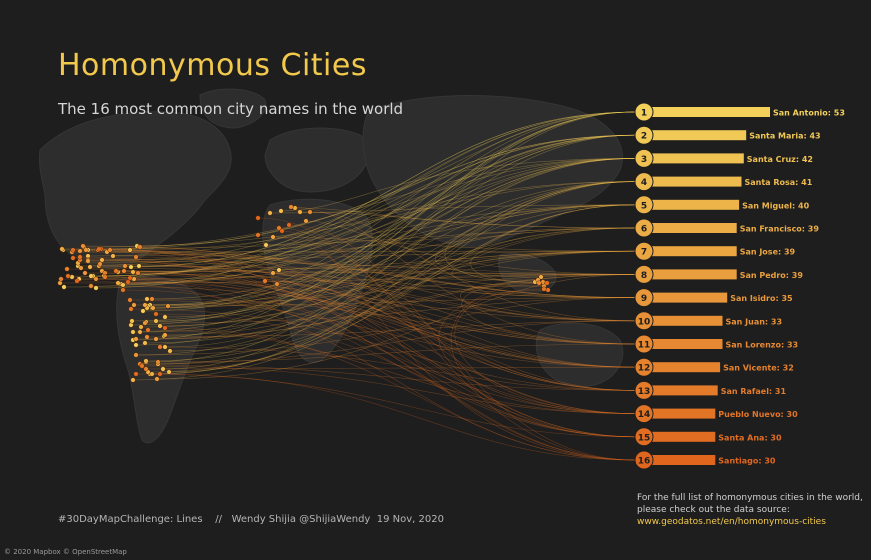  I want to click on rank-number: 10, so click(644, 322).